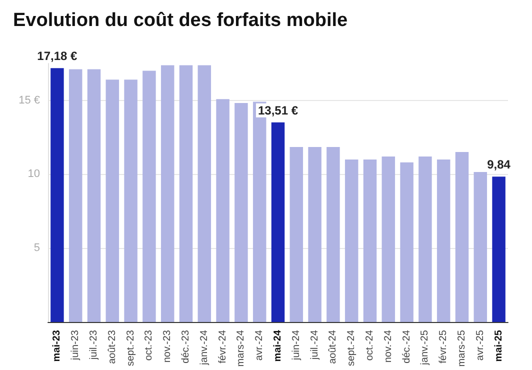 The height and width of the screenshot is (370, 532). I want to click on x-tick-label: sept.-23, so click(130, 348).